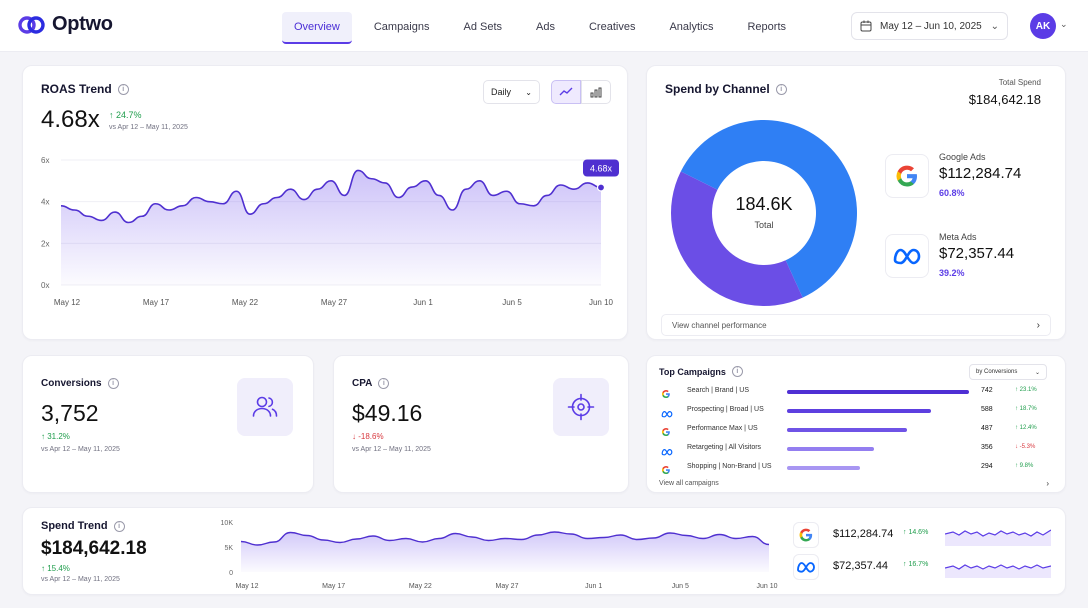  Describe the element at coordinates (768, 208) in the screenshot. I see `donut-slice-google` at that location.